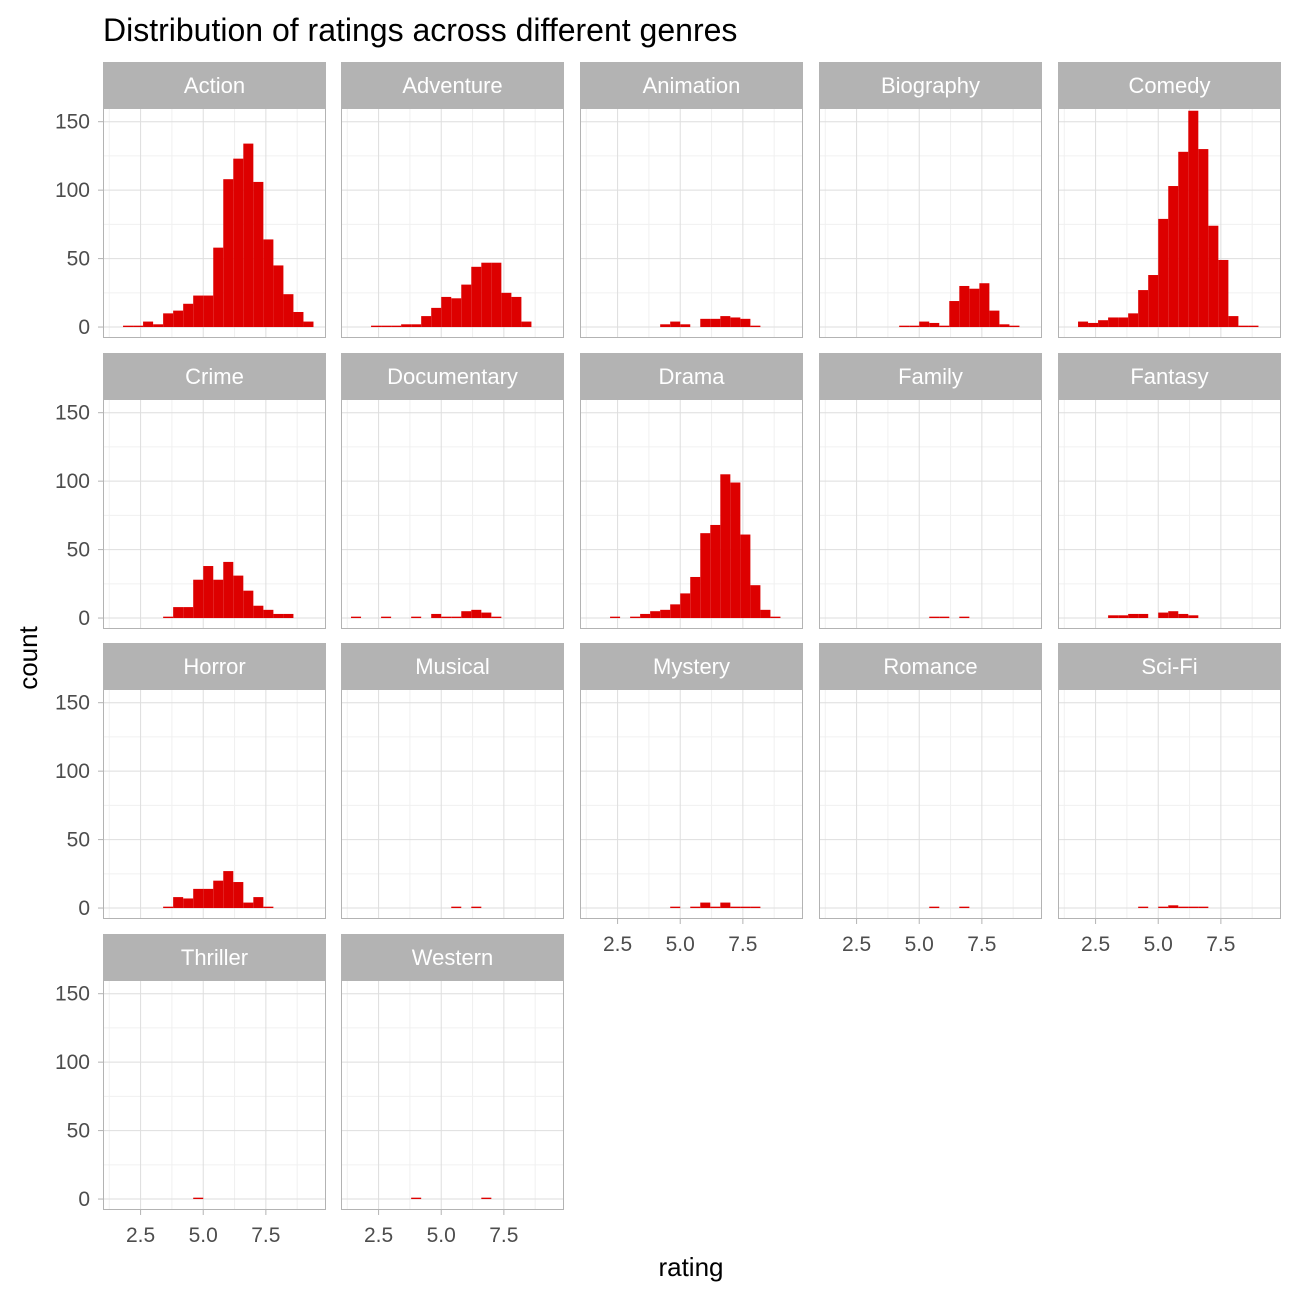 The height and width of the screenshot is (1301, 1296). I want to click on facet-panel-crime: Crime 0 50 100 150, so click(190, 491).